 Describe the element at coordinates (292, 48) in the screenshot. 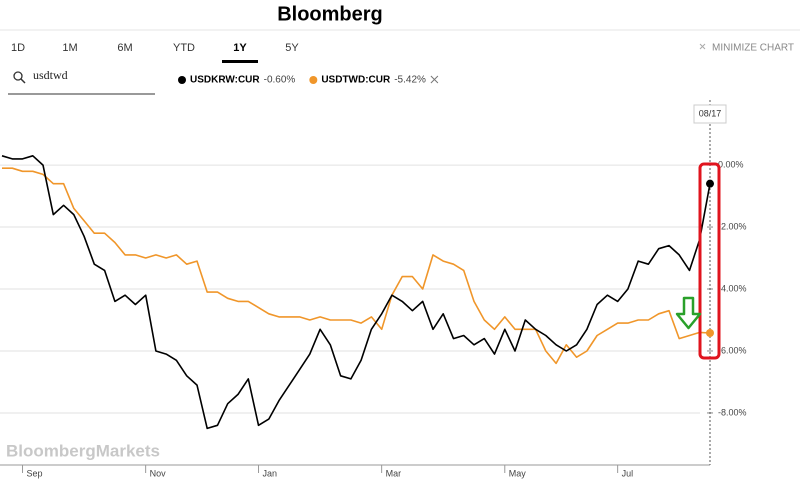

I see `tab: 5Y` at that location.